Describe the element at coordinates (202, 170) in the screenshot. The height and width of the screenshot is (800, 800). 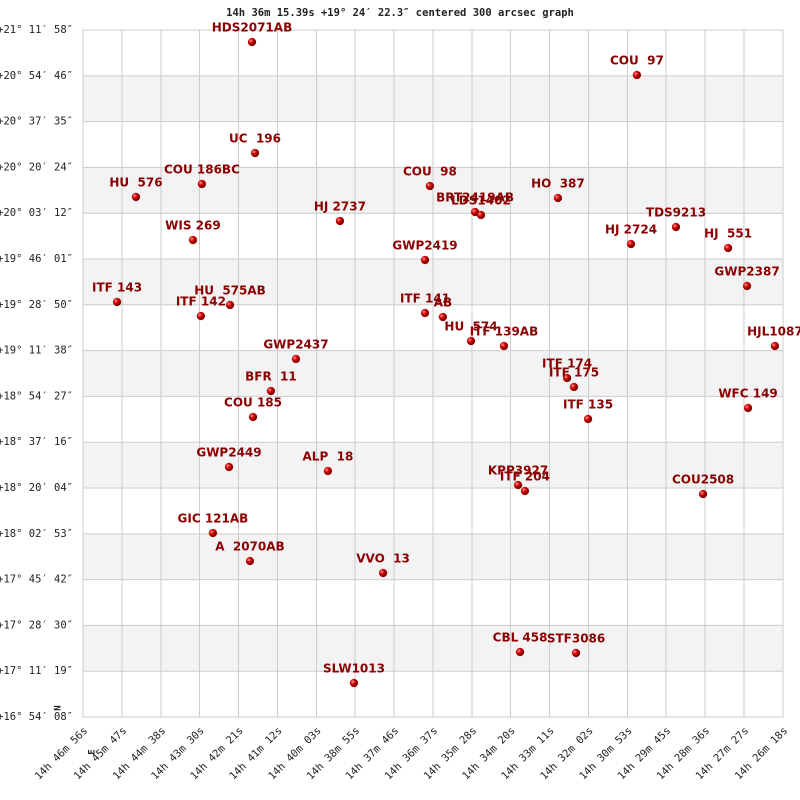
I see `star-label: COU 186BC` at that location.